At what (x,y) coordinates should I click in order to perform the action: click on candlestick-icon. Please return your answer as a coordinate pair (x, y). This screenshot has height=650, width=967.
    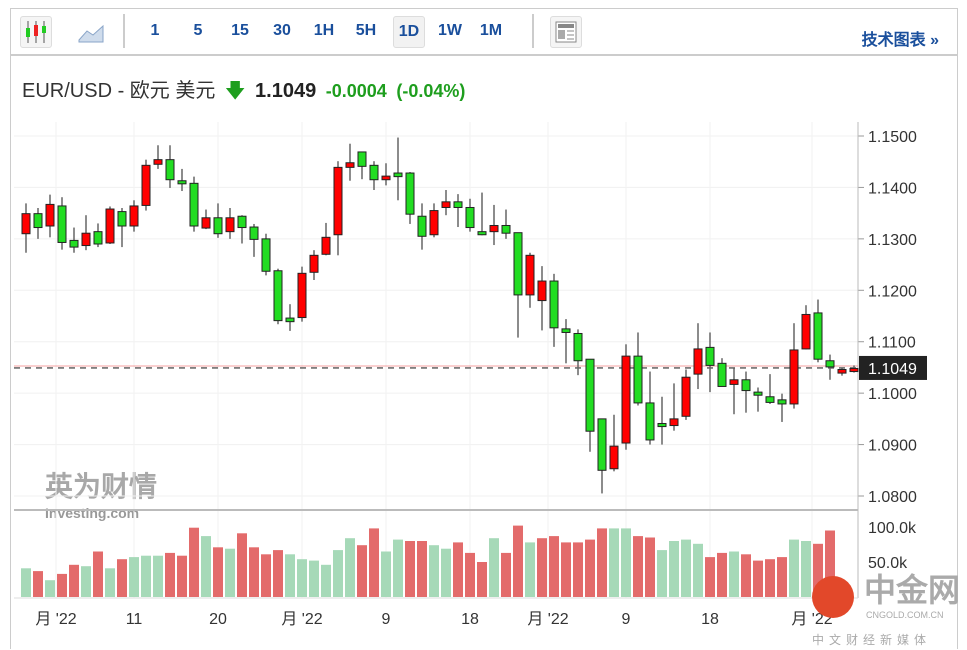
    Looking at the image, I should click on (36, 32).